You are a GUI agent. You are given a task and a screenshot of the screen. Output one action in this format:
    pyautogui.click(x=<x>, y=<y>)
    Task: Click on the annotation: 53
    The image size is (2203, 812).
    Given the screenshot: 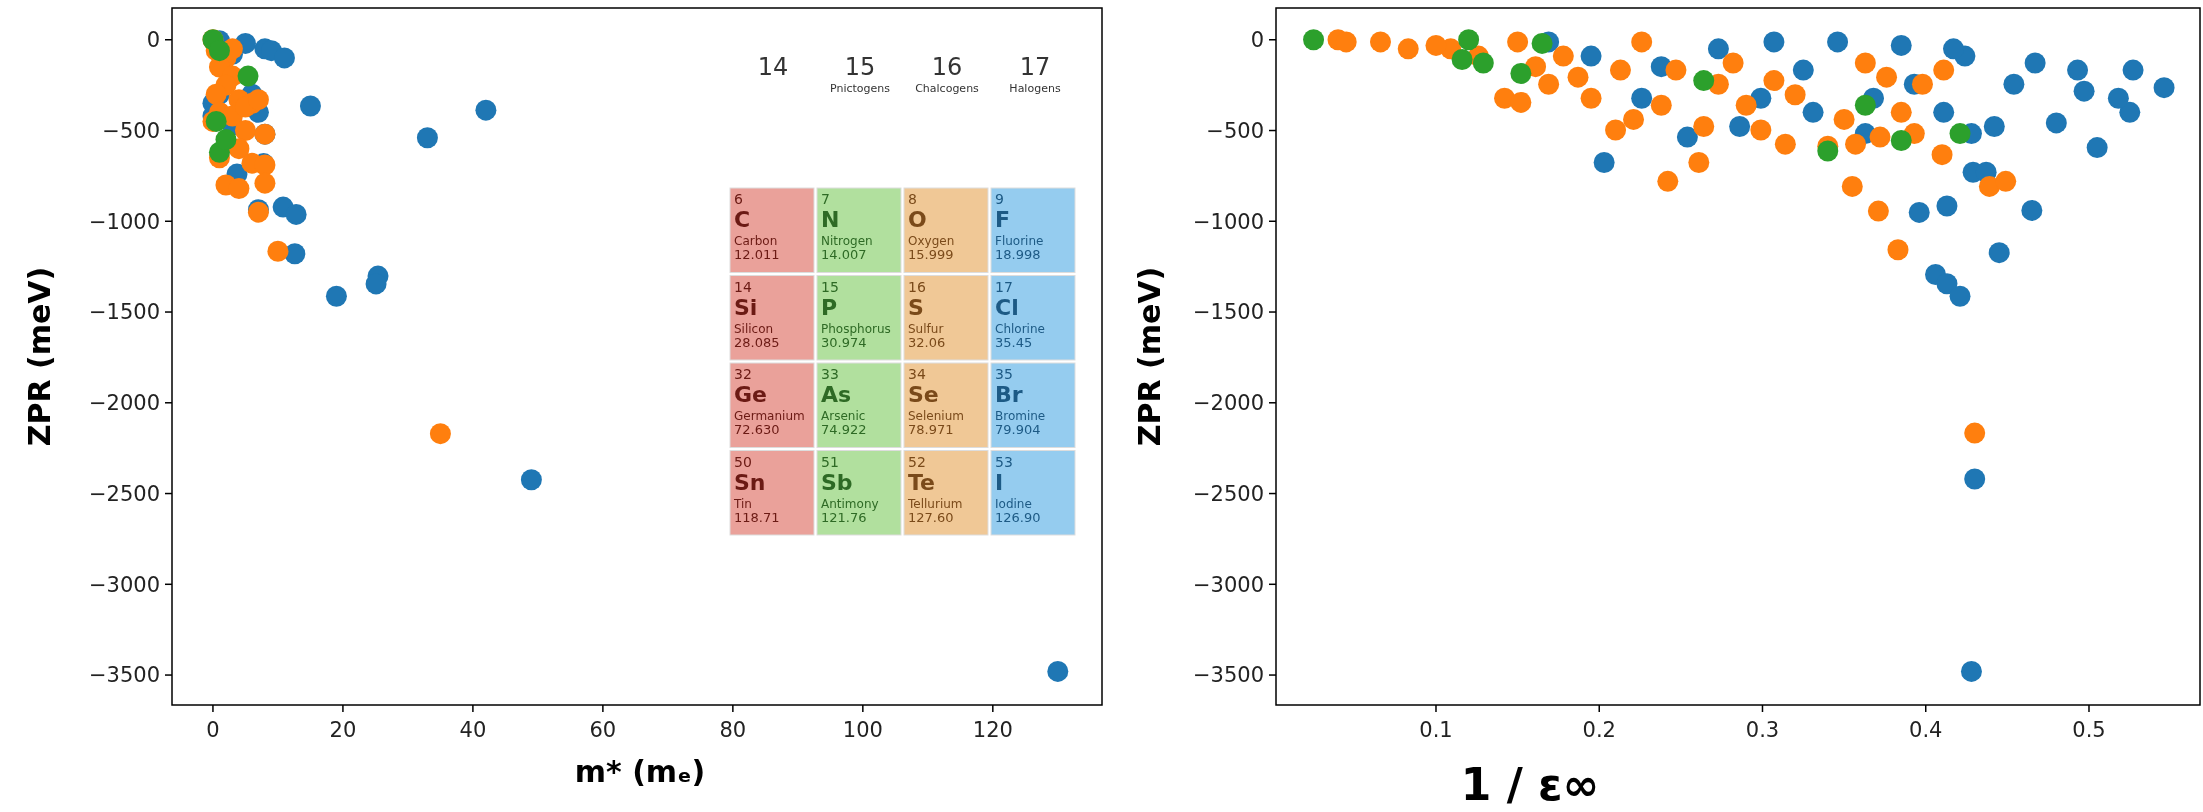 What is the action you would take?
    pyautogui.click(x=1004, y=461)
    